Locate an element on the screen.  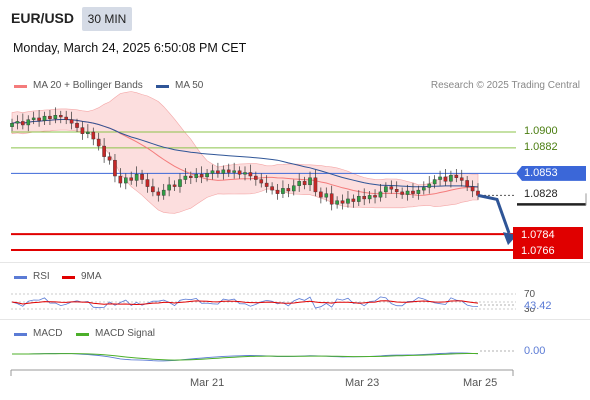
level-label-1.0882: 1.0882 is located at coordinates (541, 146).